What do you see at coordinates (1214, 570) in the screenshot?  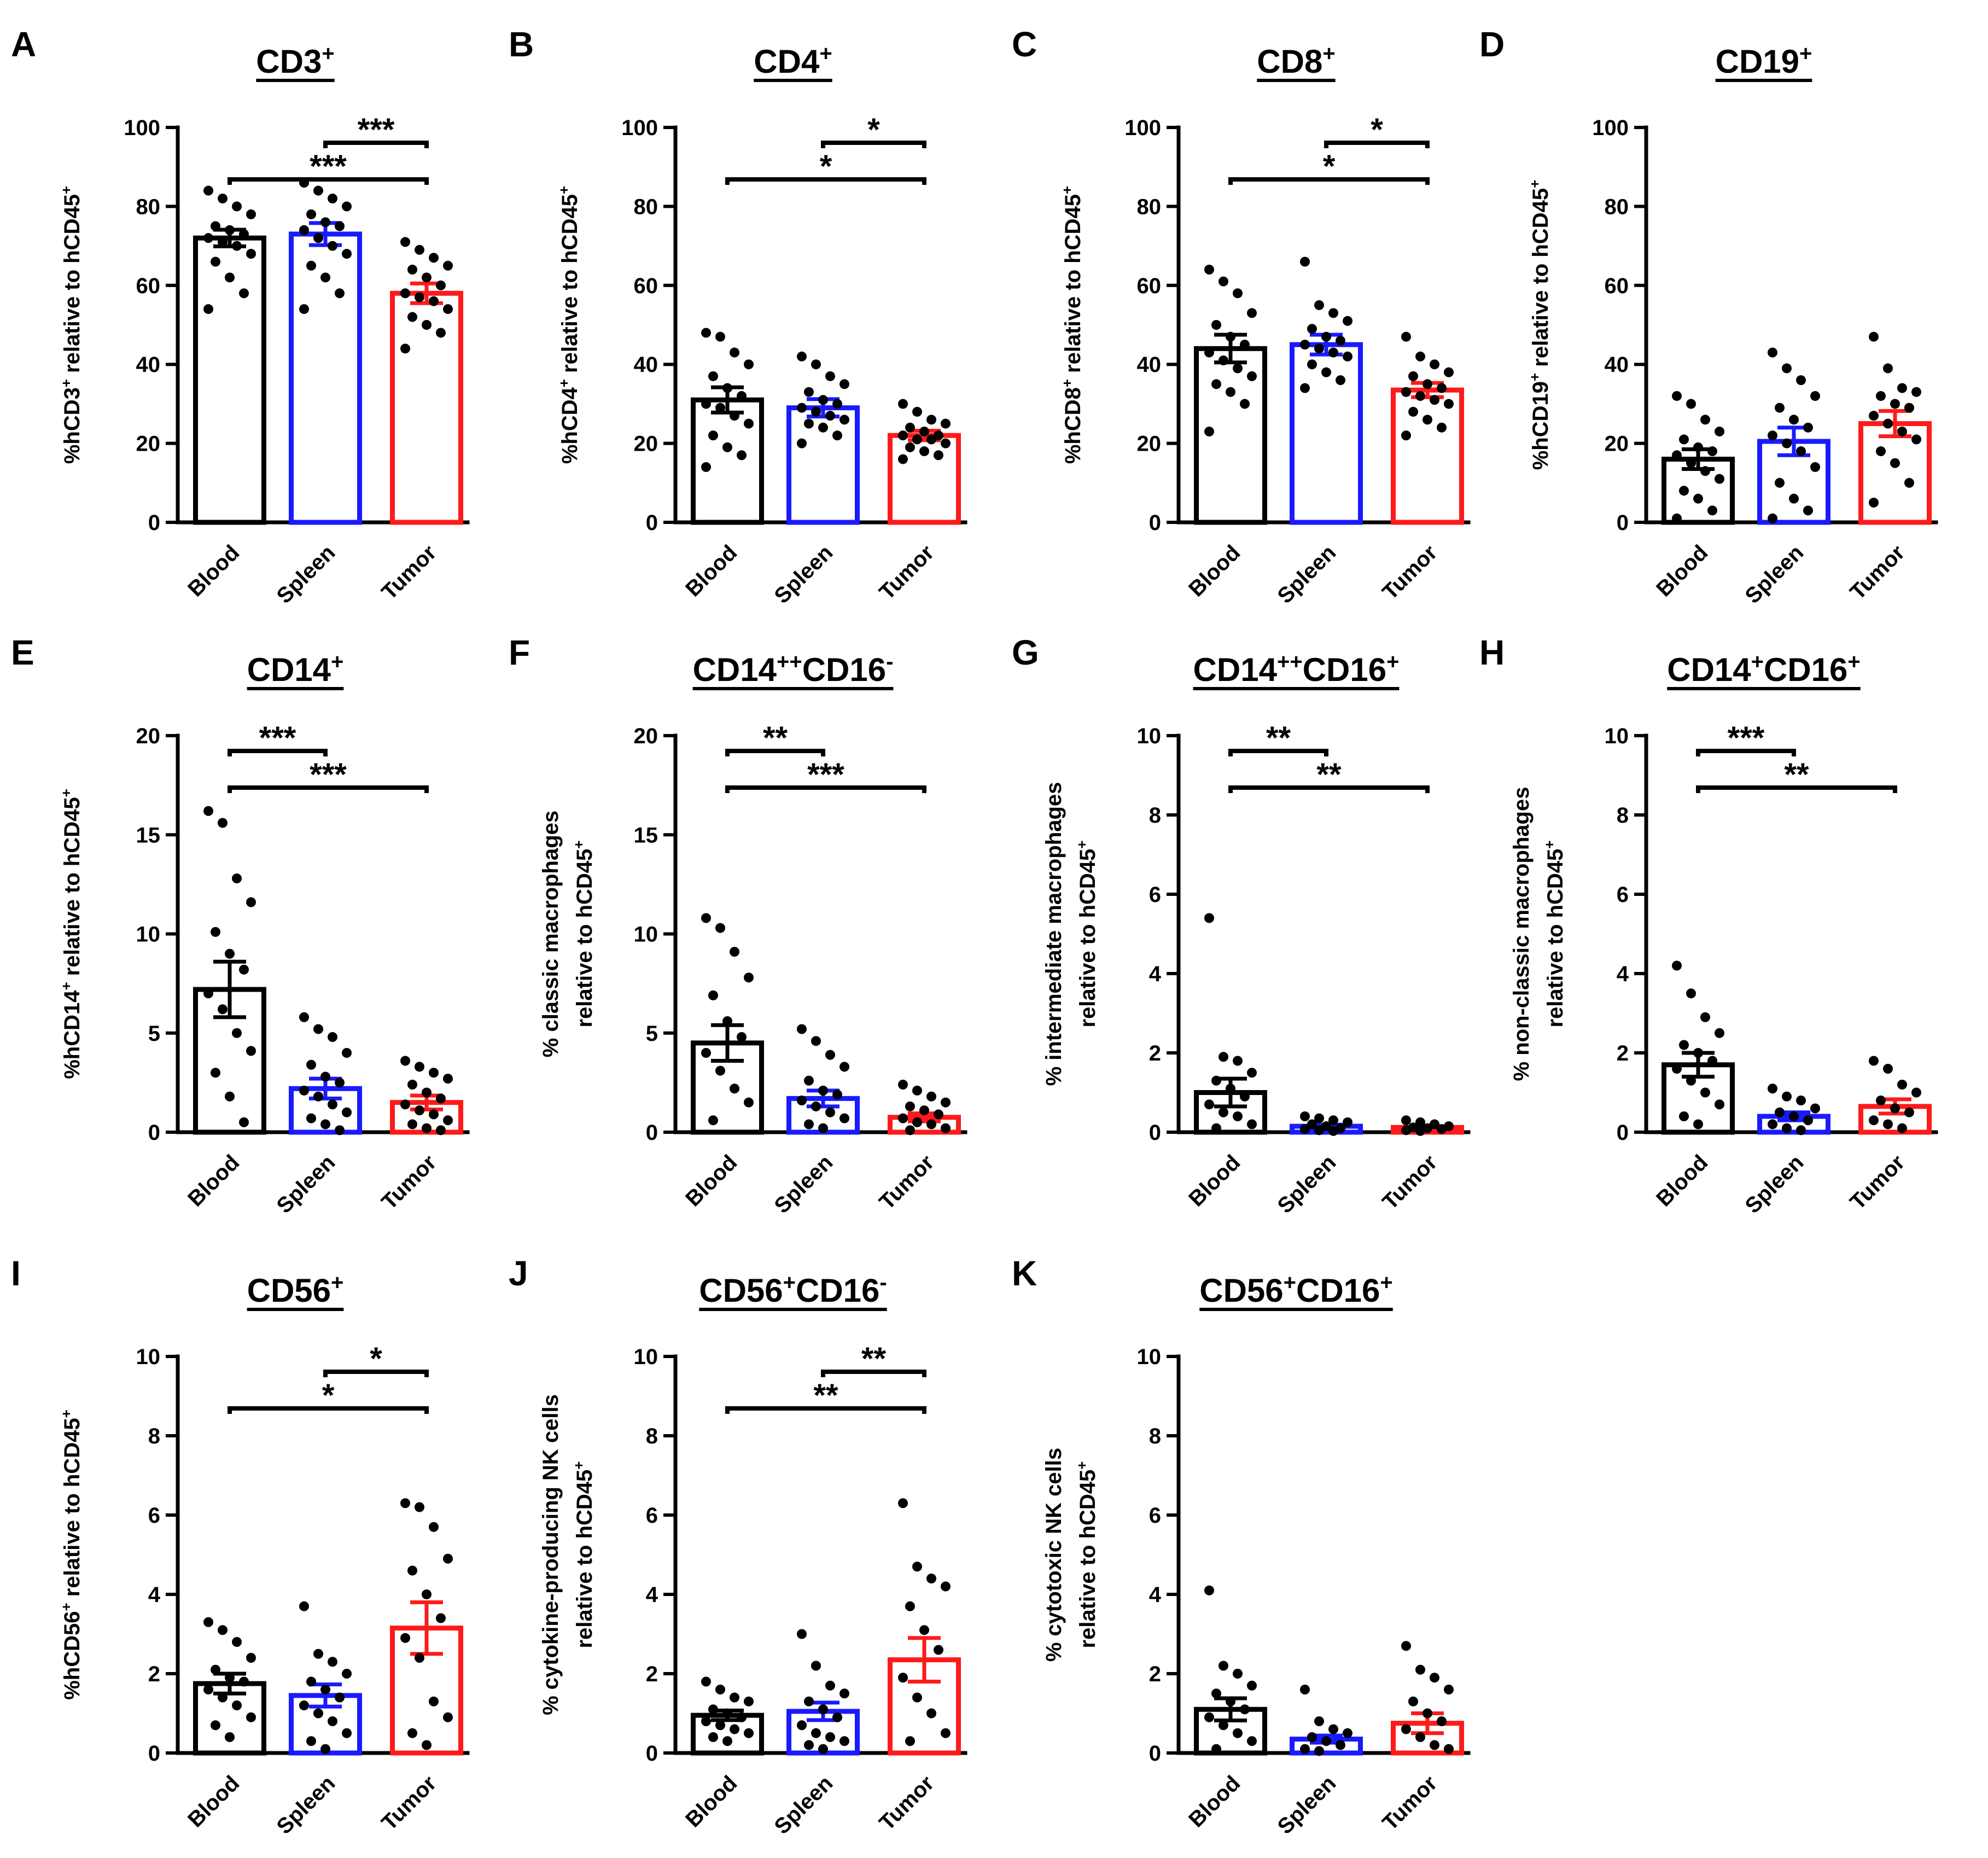 I see `category-label: Blood` at bounding box center [1214, 570].